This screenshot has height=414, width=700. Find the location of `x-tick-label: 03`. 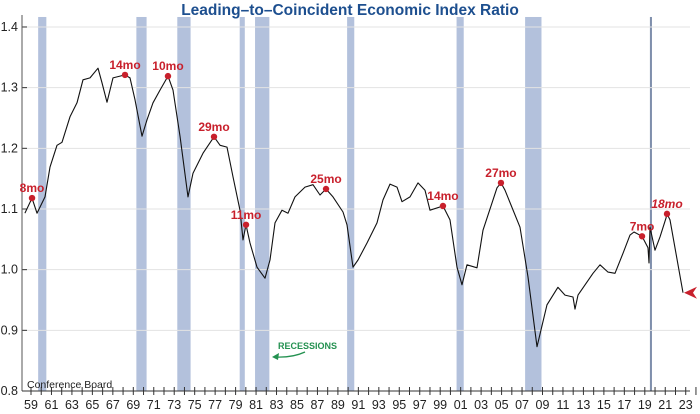

x-tick-label: 03 is located at coordinates (481, 405).